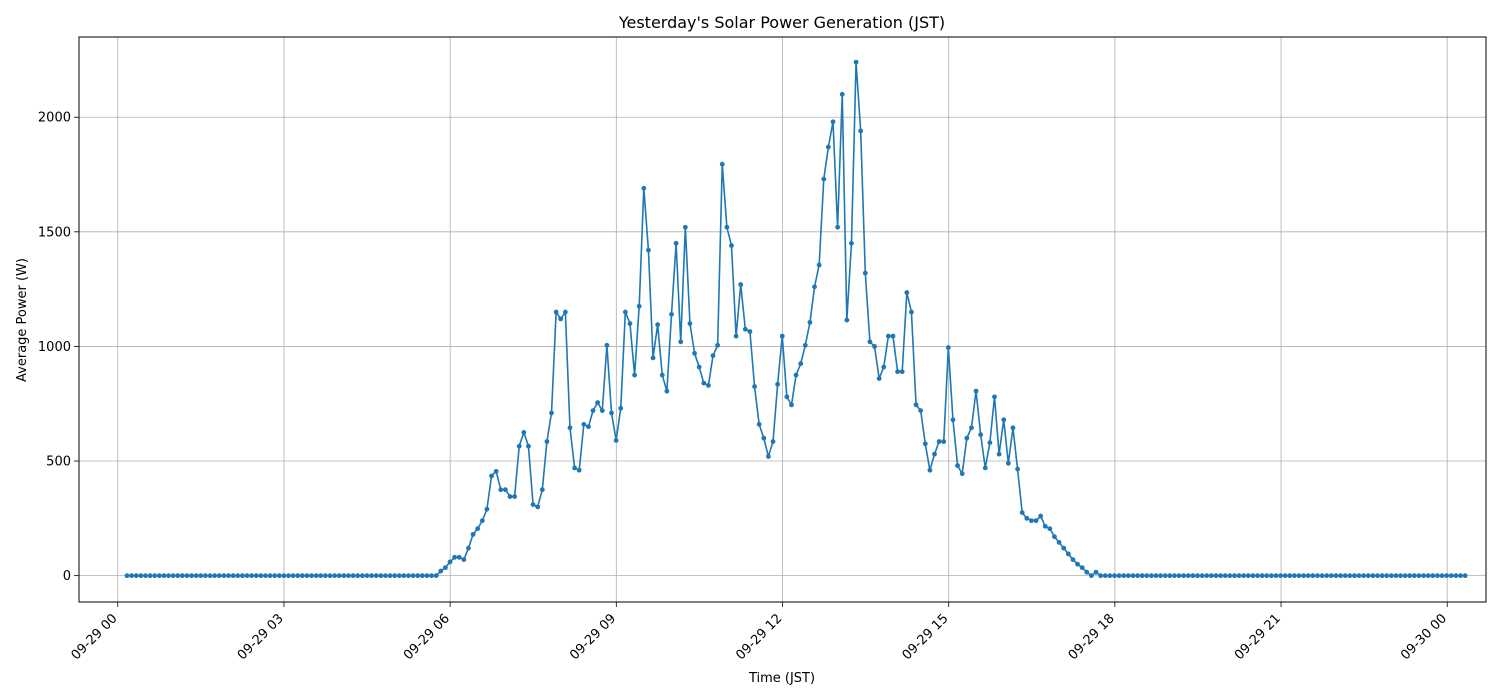 The height and width of the screenshot is (700, 1500). What do you see at coordinates (261, 637) in the screenshot?
I see `x-tick-label: 09-29 03` at bounding box center [261, 637].